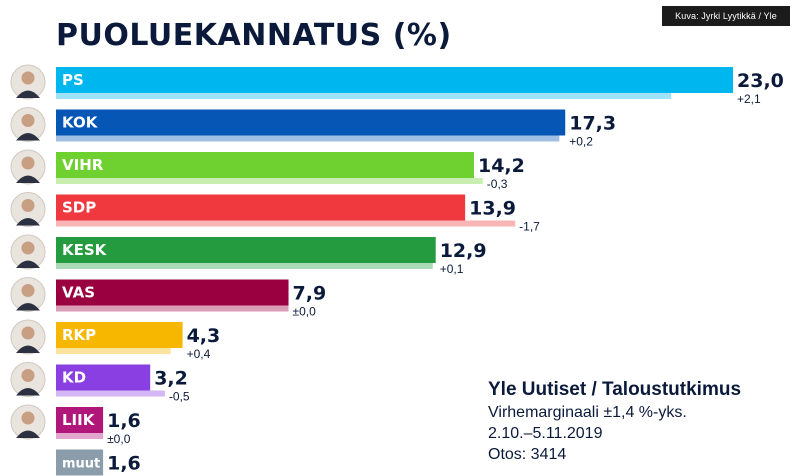  What do you see at coordinates (28, 222) in the screenshot?
I see `avatar-body-sdp` at bounding box center [28, 222].